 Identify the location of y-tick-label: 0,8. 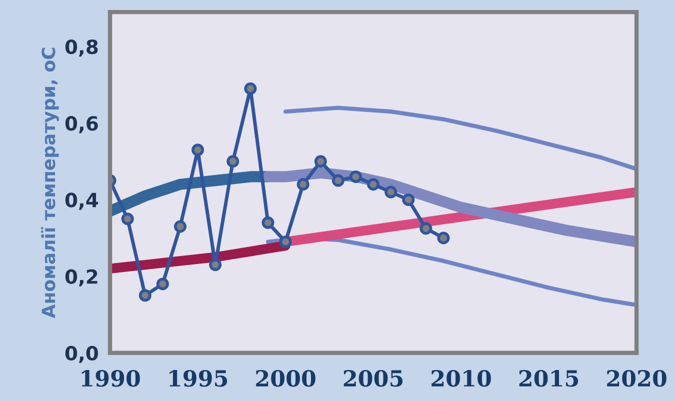
(81, 48).